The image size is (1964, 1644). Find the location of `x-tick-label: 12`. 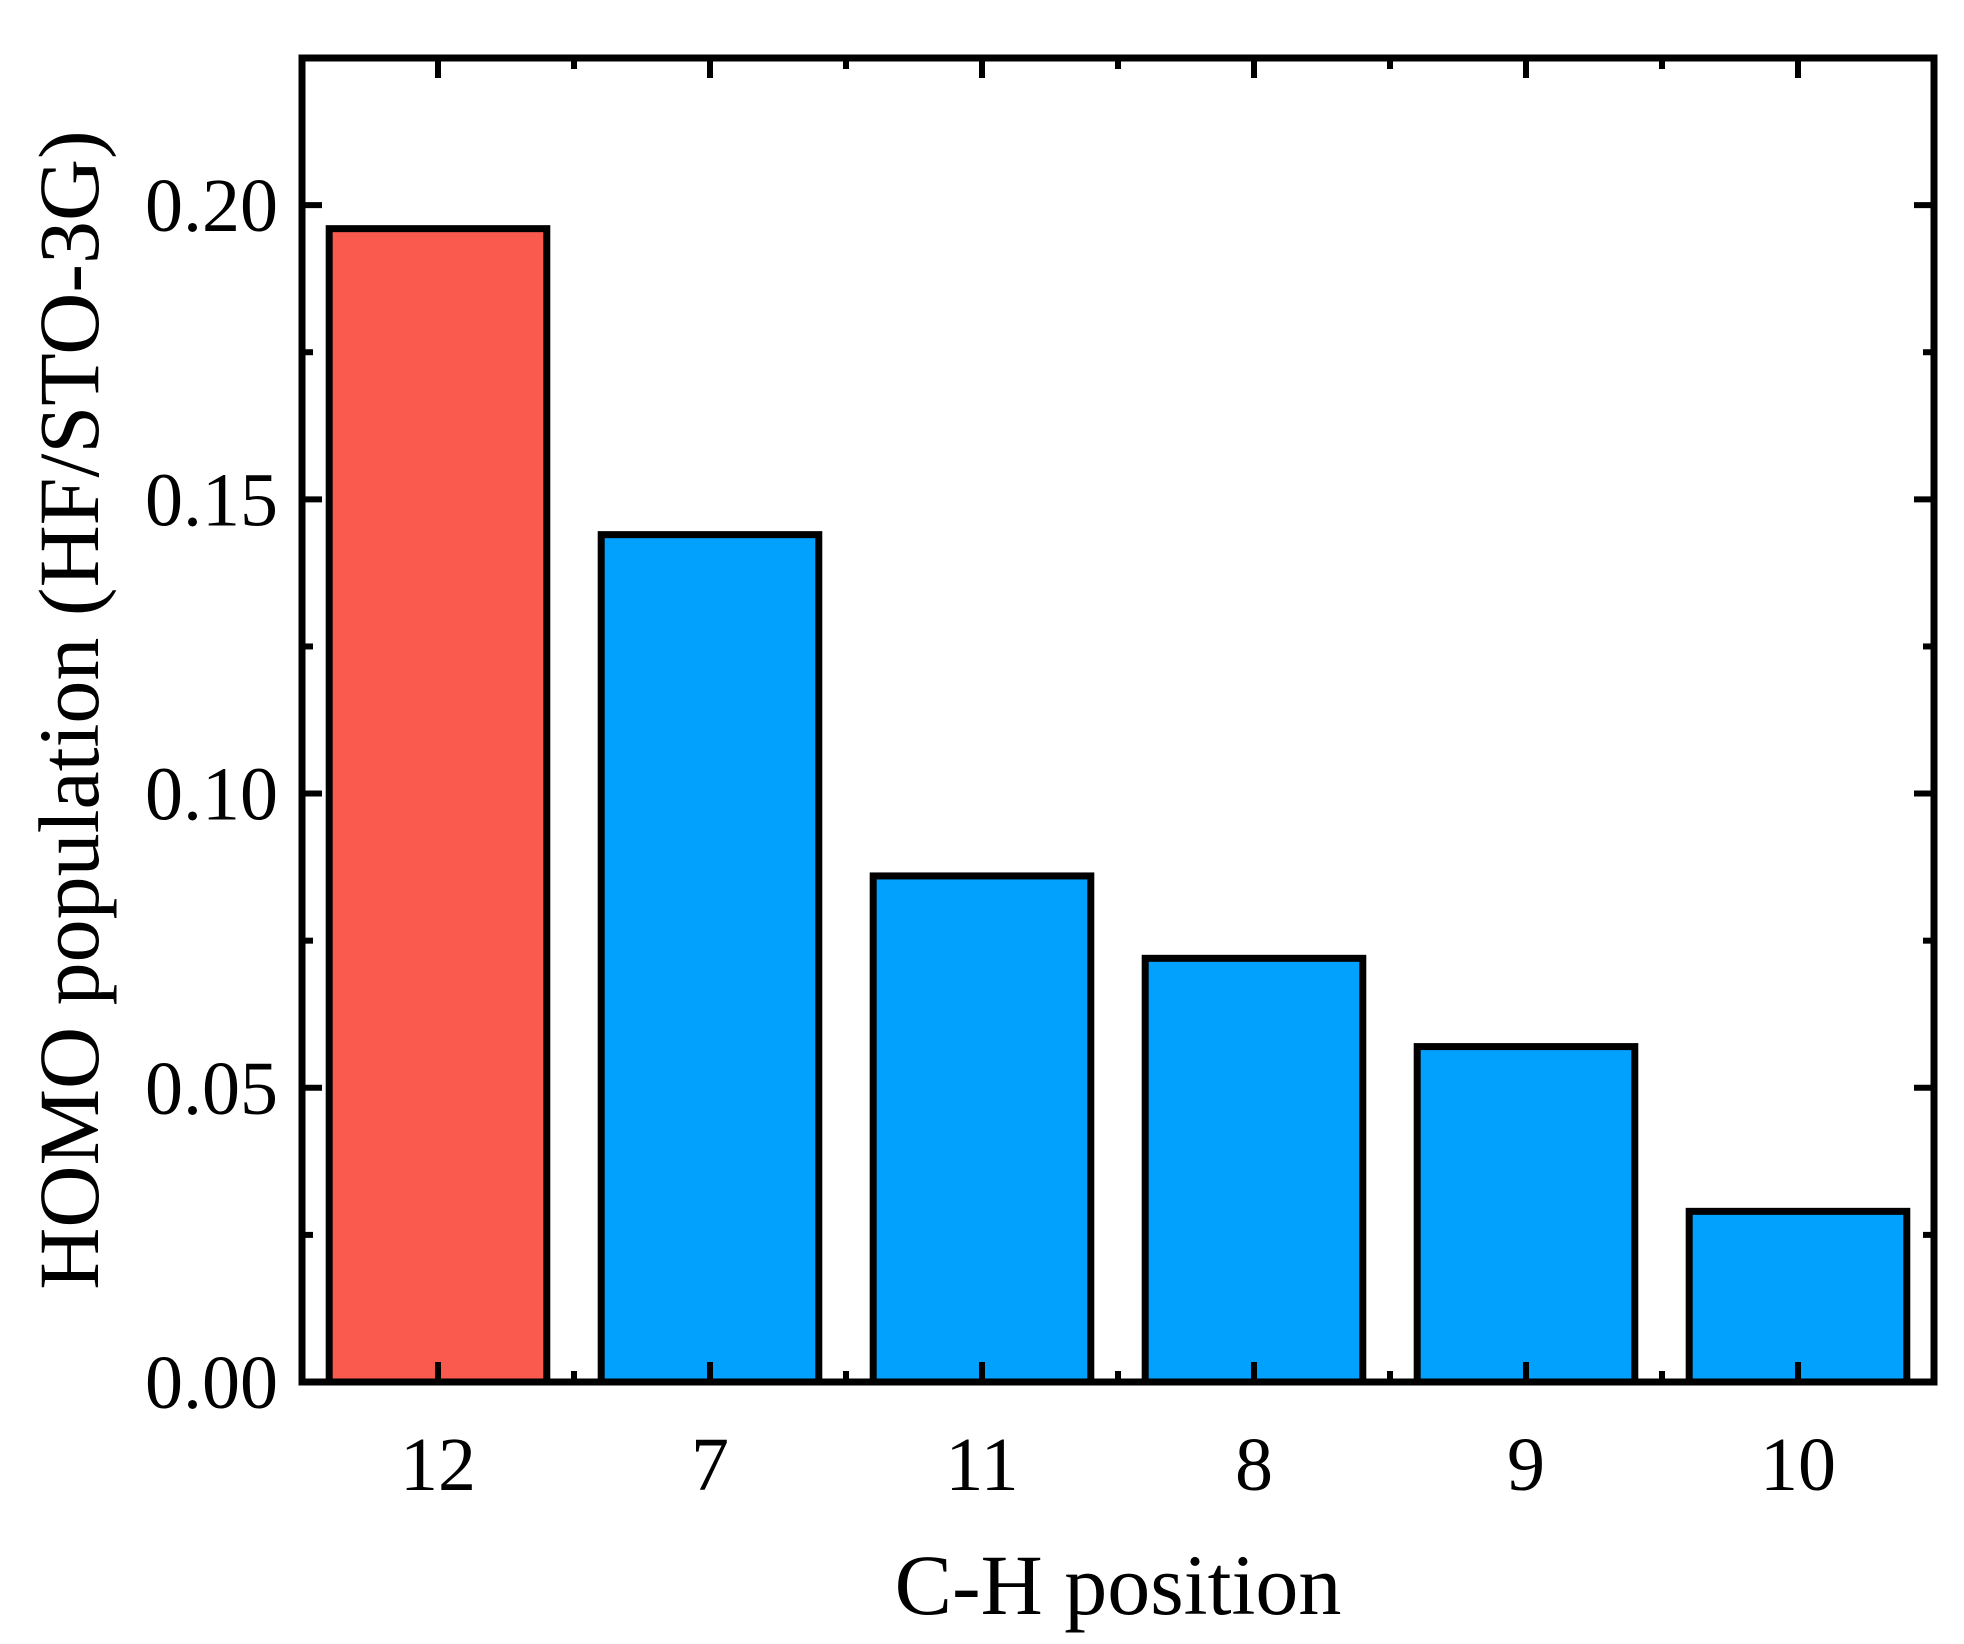

x-tick-label: 12 is located at coordinates (438, 1465).